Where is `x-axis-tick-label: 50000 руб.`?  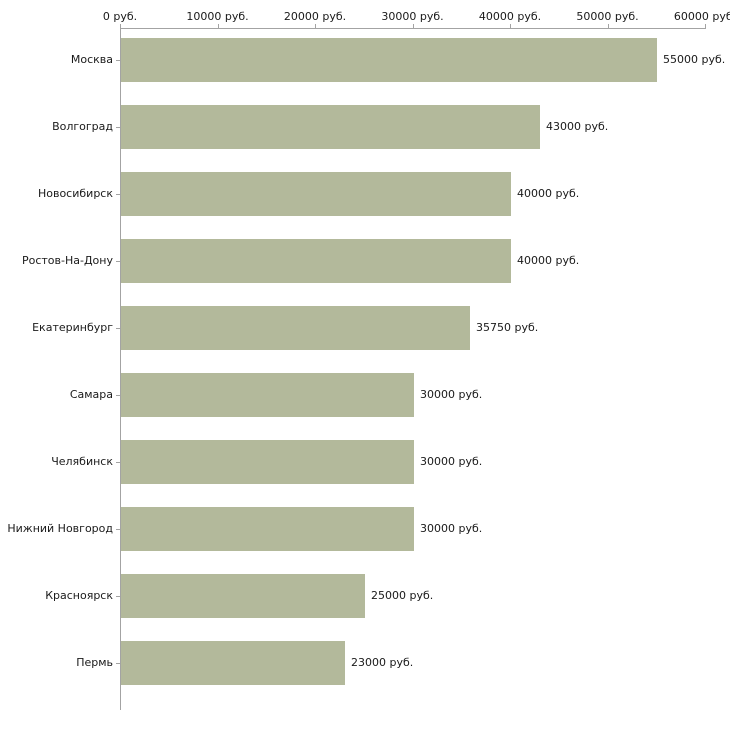
x-axis-tick-label: 50000 руб. is located at coordinates (607, 16).